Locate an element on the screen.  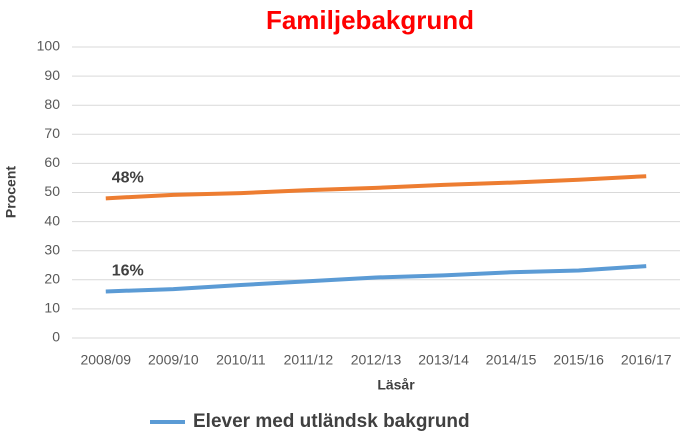
y-tick-label: 40 is located at coordinates (52, 220).